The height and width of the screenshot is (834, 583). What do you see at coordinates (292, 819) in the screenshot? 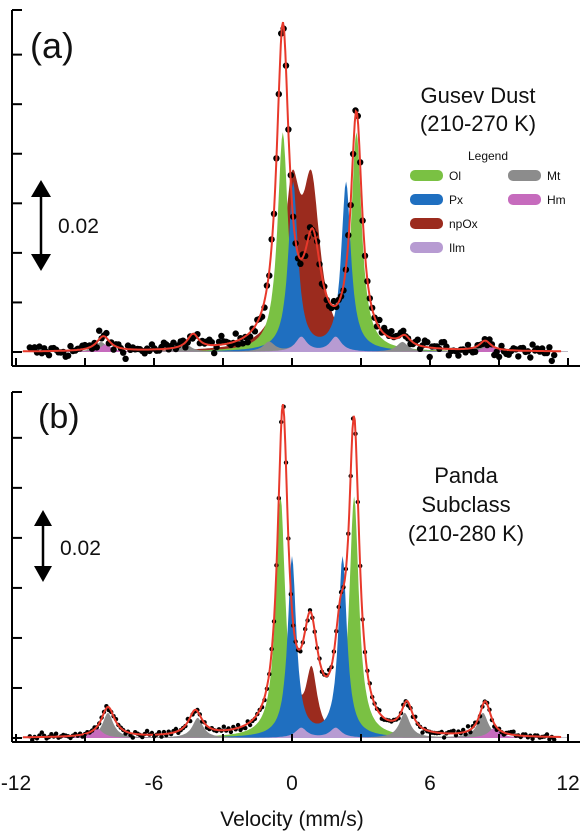
I see `x-axis-label: Velocity (mm/s)` at bounding box center [292, 819].